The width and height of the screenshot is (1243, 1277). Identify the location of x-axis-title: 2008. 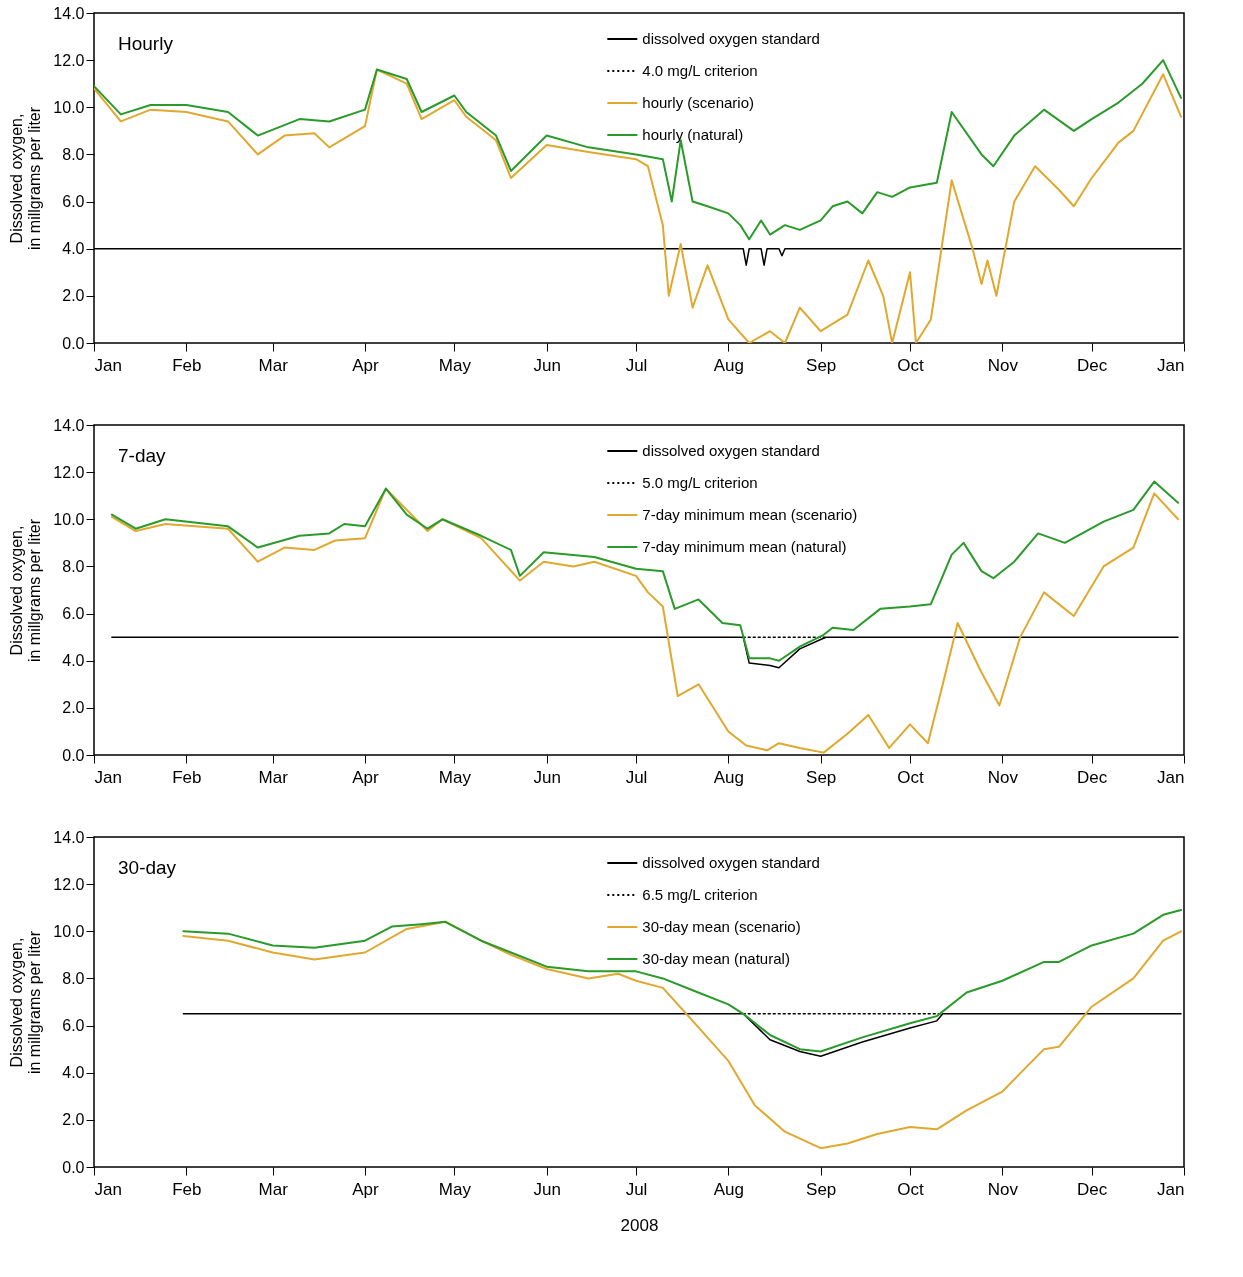
(639, 1225).